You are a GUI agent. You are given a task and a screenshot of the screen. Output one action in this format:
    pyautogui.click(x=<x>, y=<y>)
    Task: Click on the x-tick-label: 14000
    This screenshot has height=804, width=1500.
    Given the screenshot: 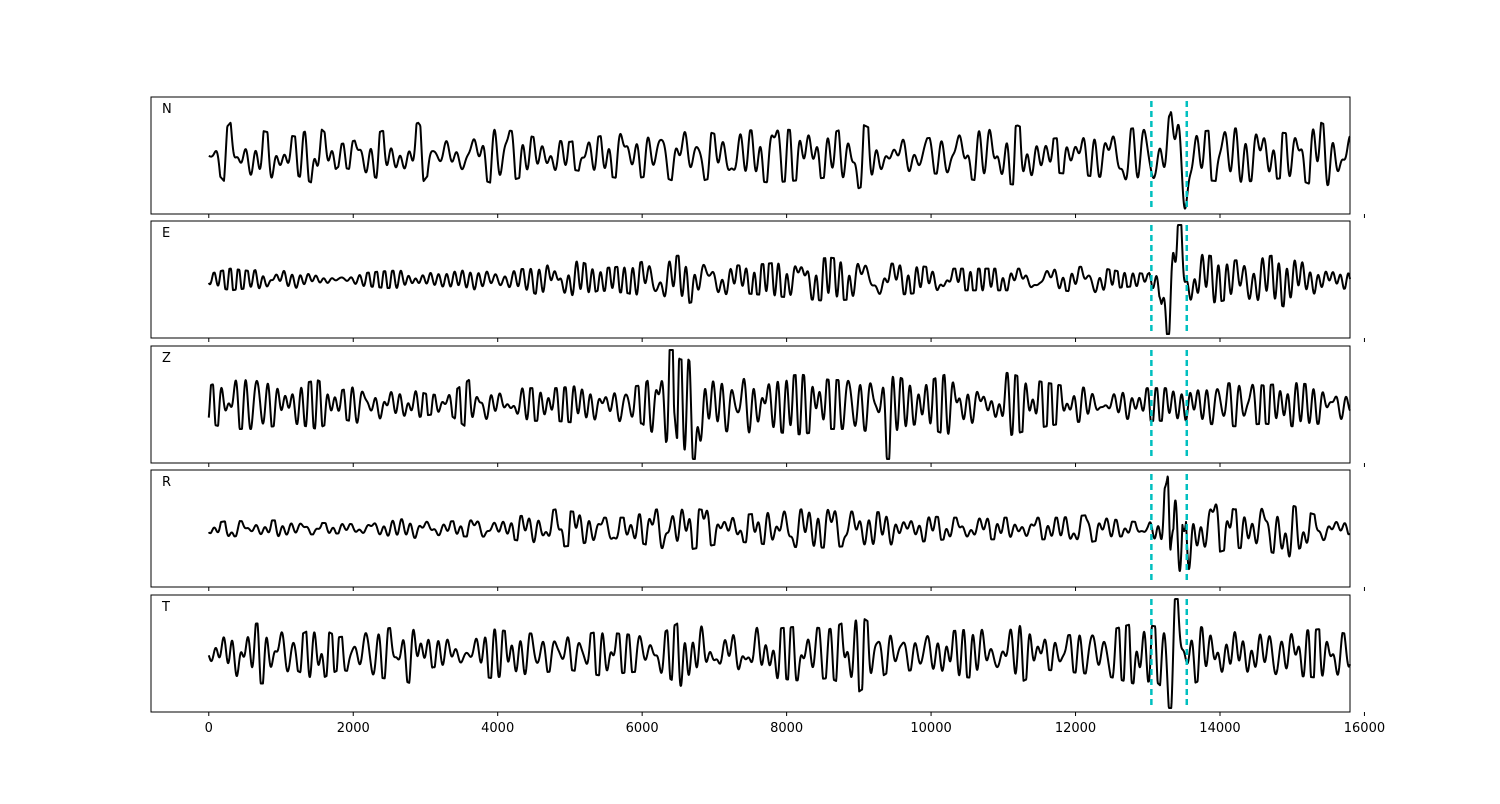 What is the action you would take?
    pyautogui.click(x=1219, y=728)
    